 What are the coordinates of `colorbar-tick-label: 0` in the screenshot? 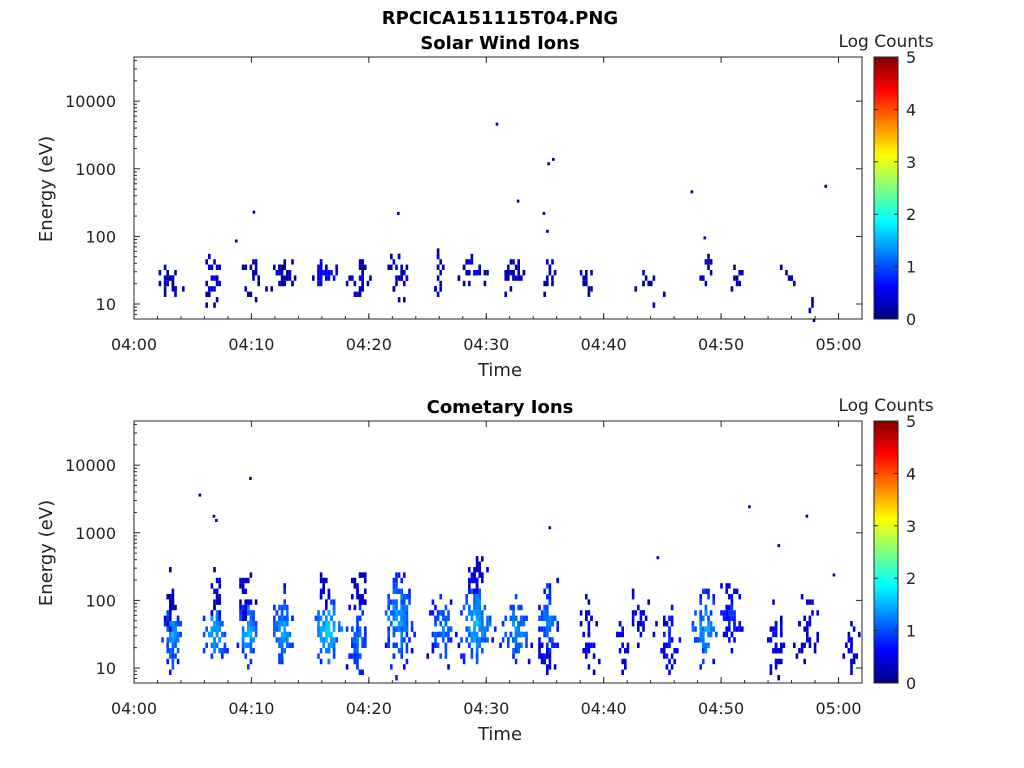 It's located at (911, 683).